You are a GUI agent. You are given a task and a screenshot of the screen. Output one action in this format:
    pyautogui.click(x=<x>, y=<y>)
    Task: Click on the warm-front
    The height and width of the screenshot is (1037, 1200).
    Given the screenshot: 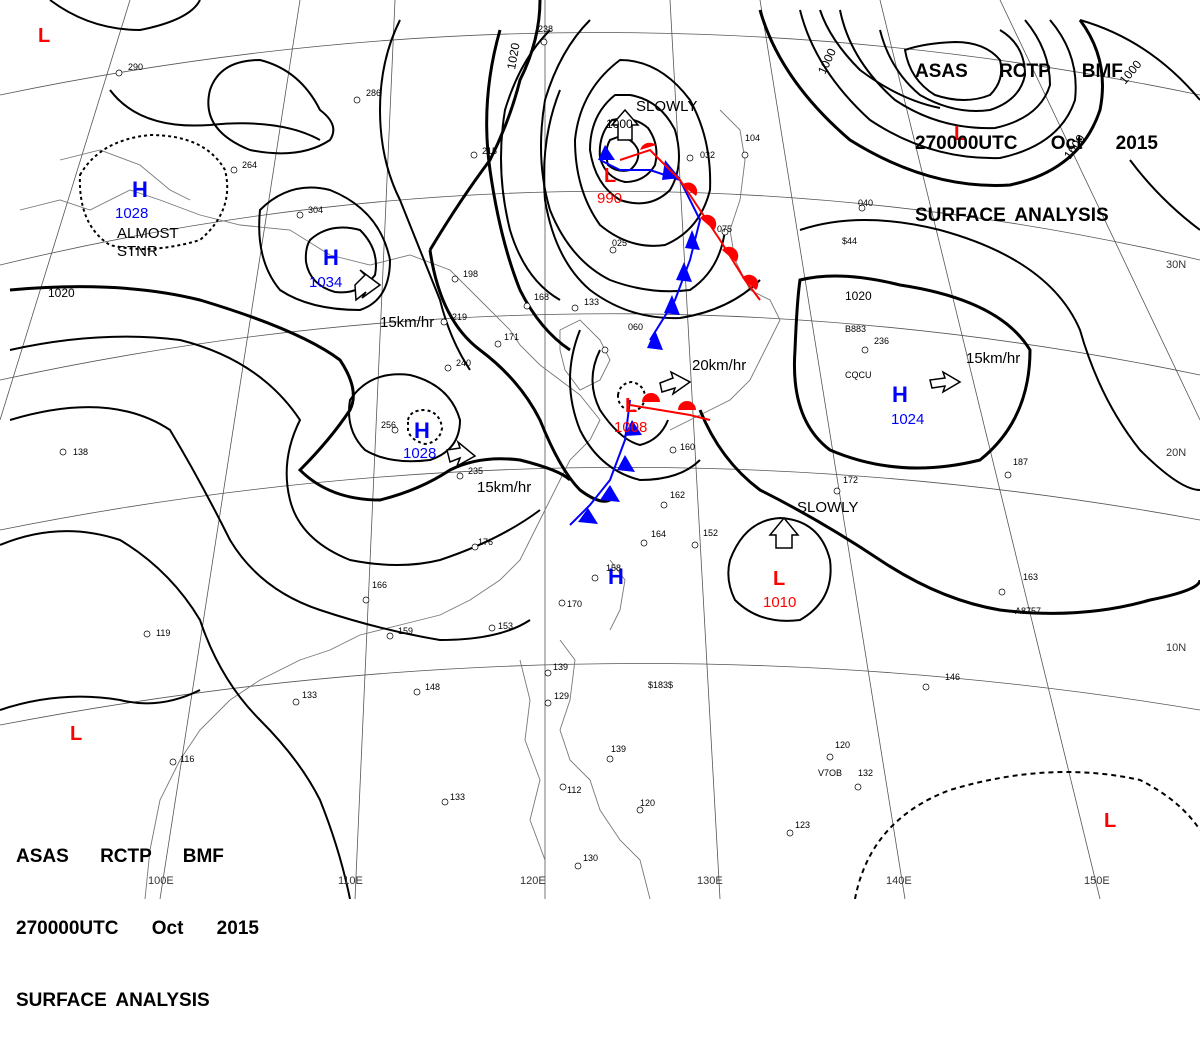 What is the action you would take?
    pyautogui.click(x=690, y=281)
    